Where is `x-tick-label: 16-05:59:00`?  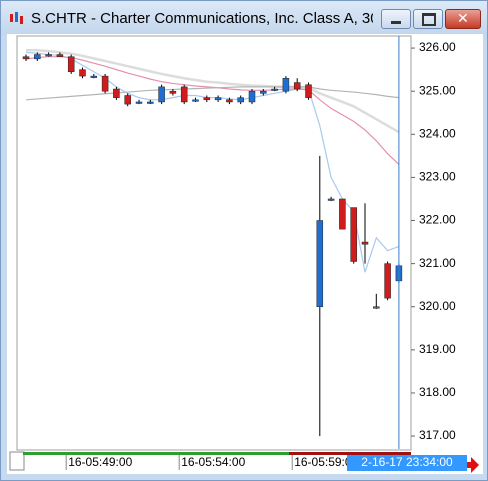
x-tick-label: 16-05:59:00 is located at coordinates (326, 462).